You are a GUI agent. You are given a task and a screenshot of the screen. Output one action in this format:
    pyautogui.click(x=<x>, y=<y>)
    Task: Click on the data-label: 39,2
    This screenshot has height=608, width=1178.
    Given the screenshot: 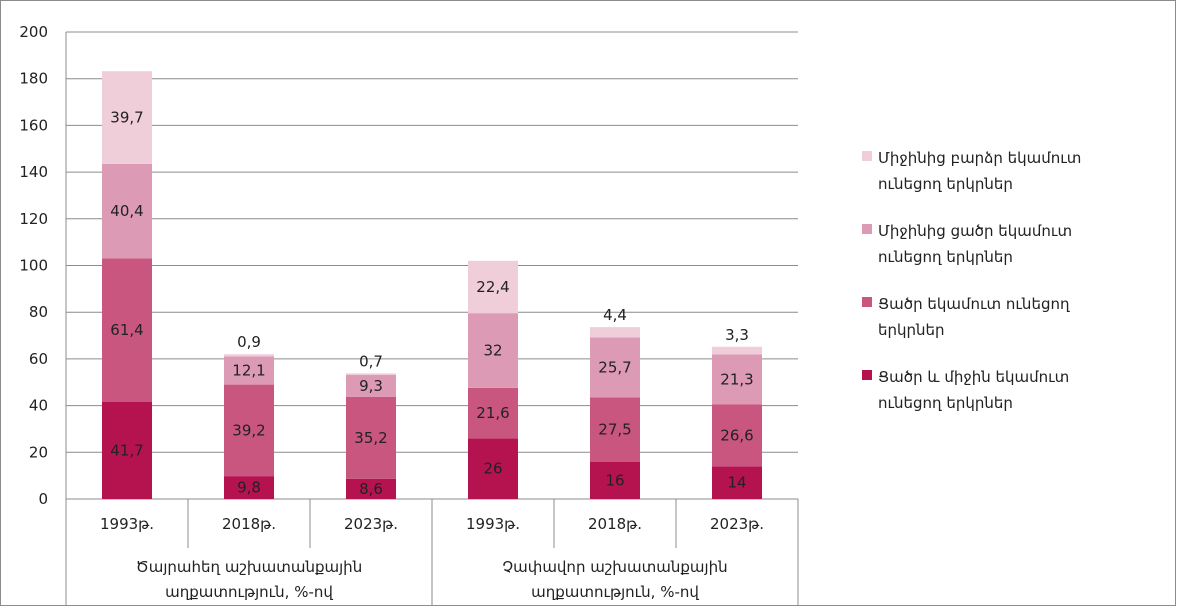 What is the action you would take?
    pyautogui.click(x=248, y=430)
    